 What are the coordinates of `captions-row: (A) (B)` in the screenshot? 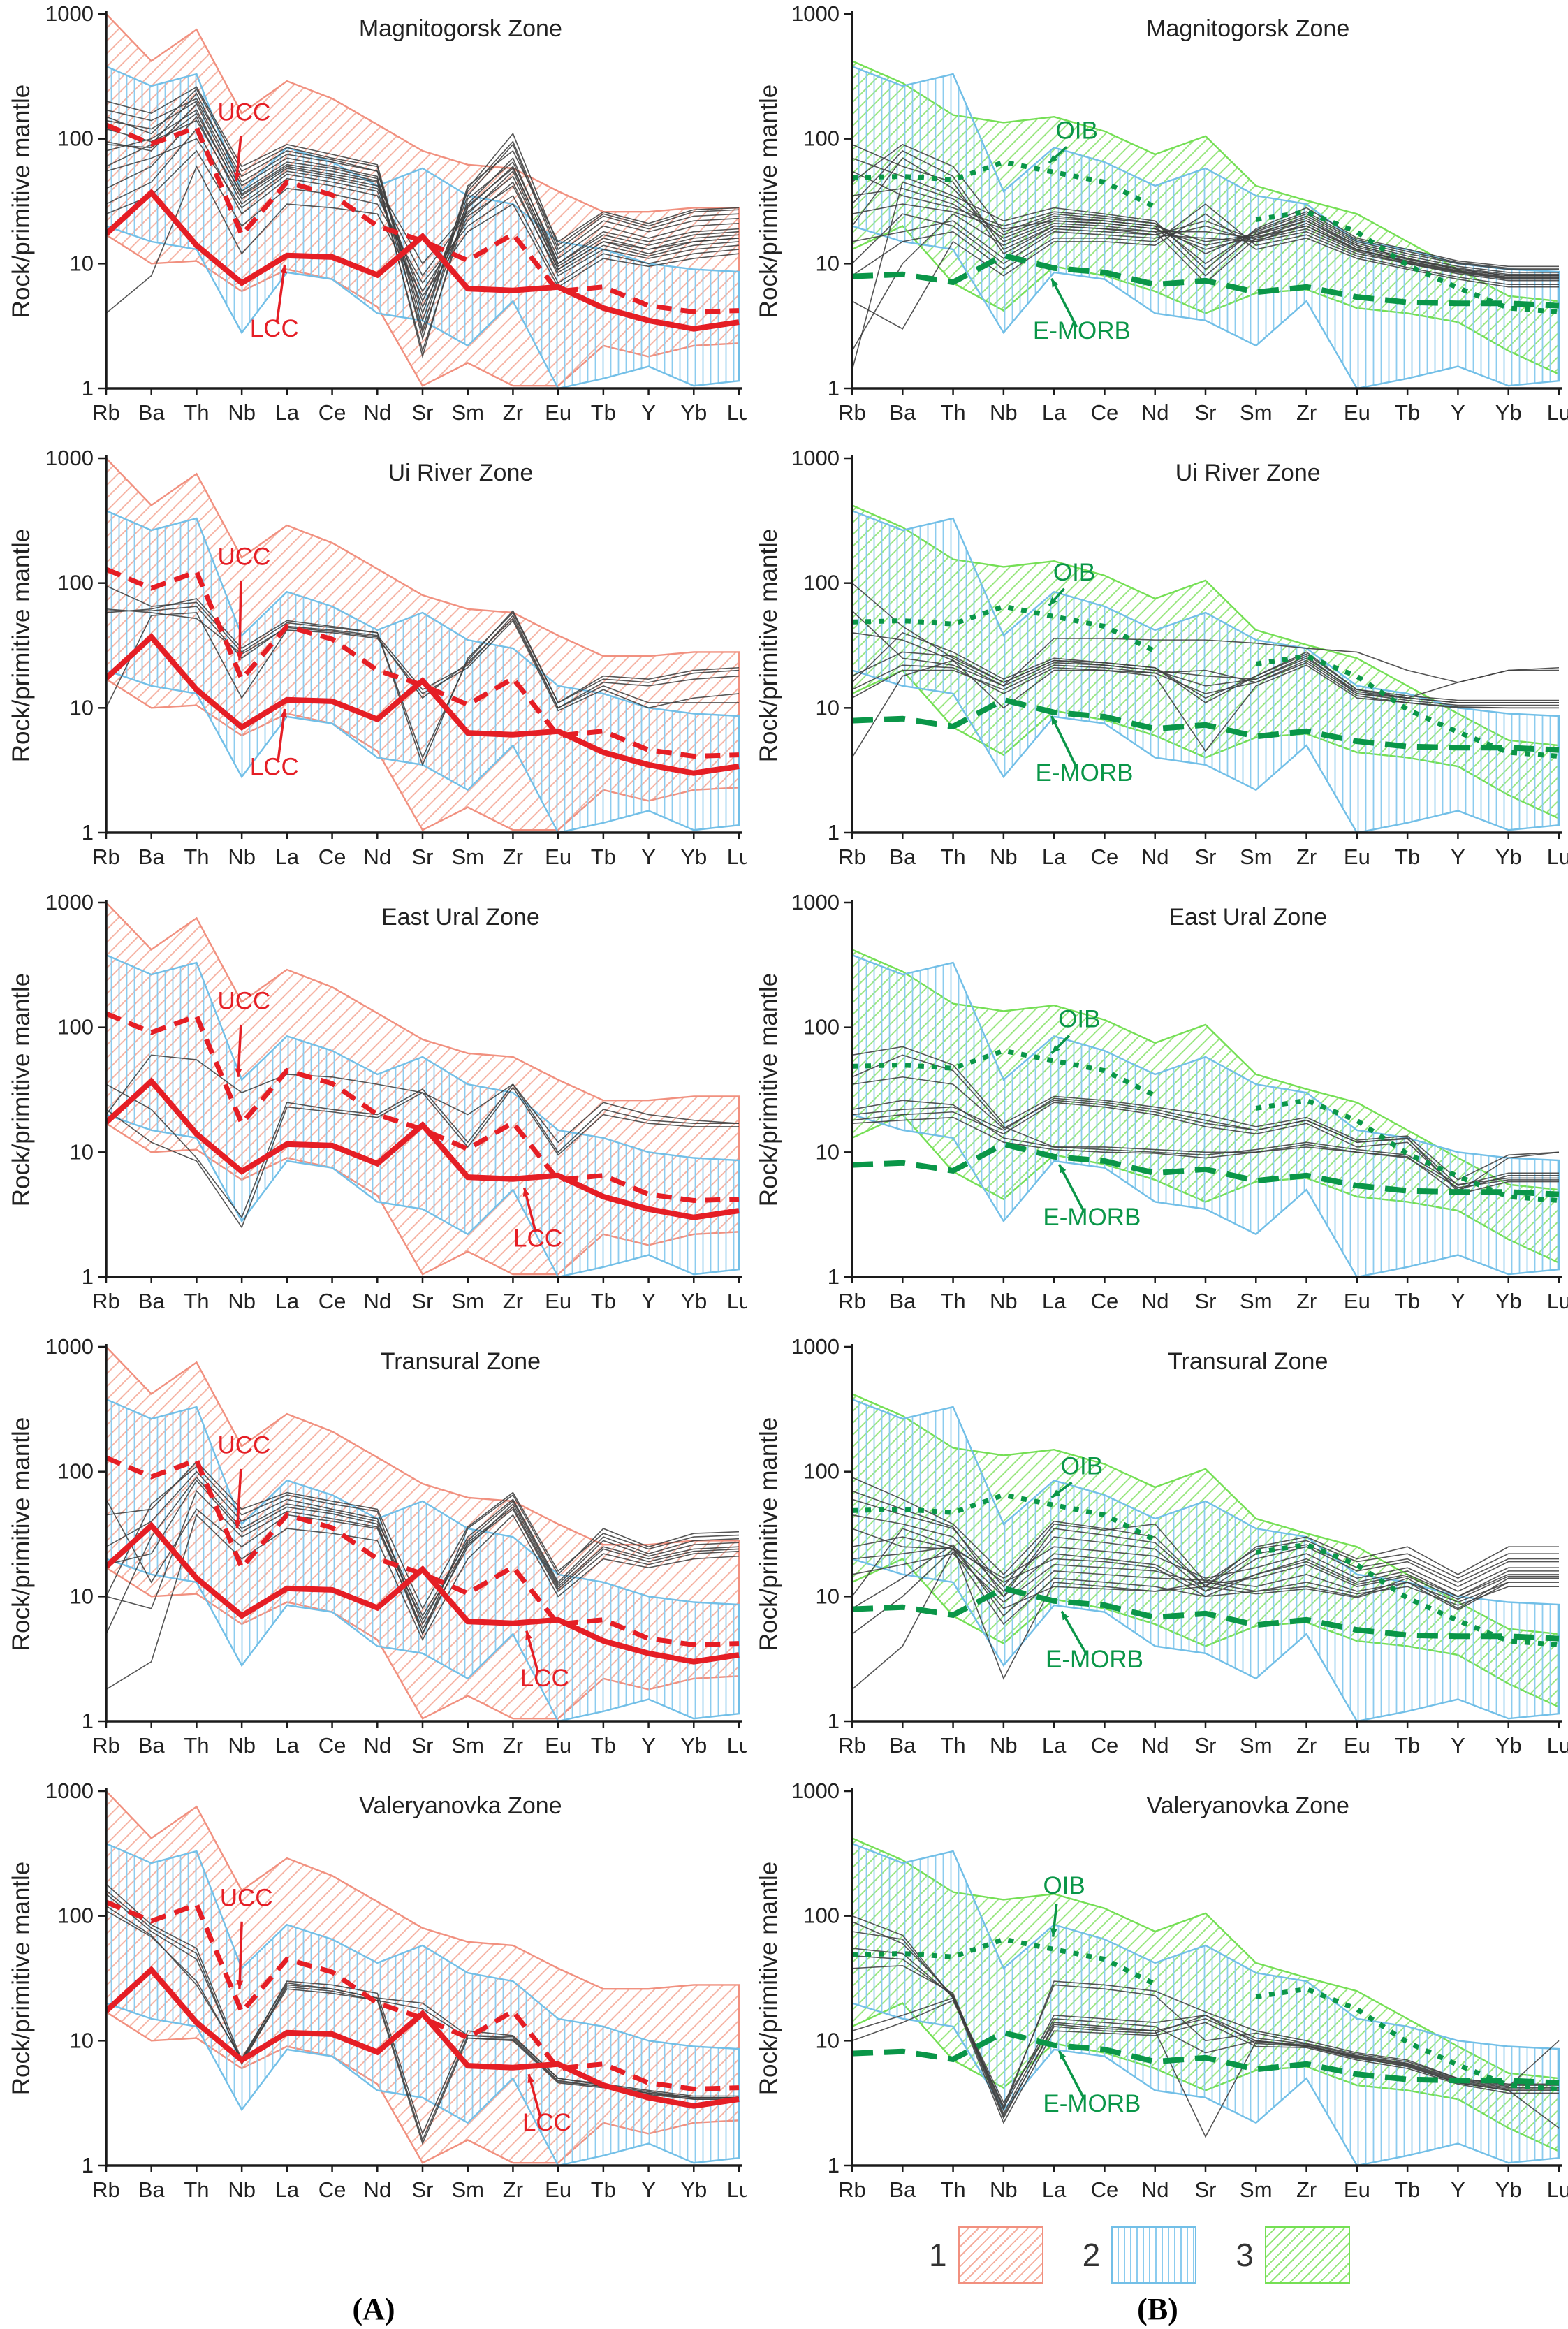 It's located at (784, 2308).